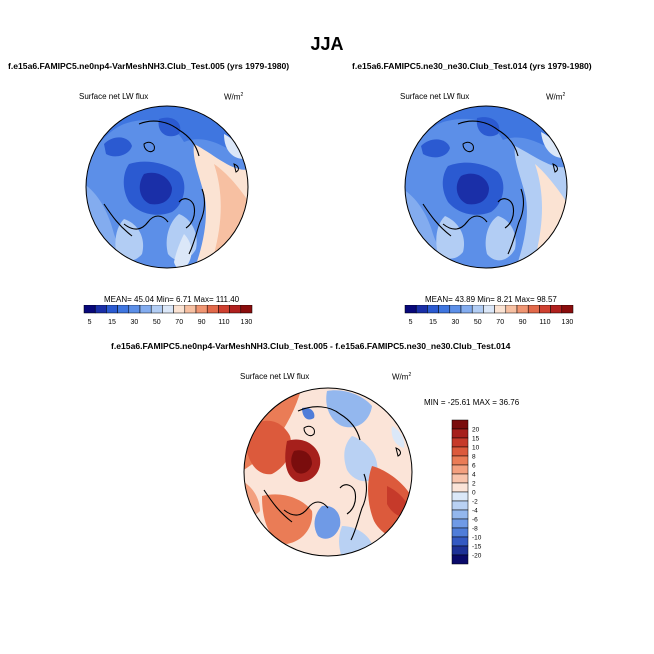  Describe the element at coordinates (474, 457) in the screenshot. I see `diff-colorbar-tick-label: 8` at that location.